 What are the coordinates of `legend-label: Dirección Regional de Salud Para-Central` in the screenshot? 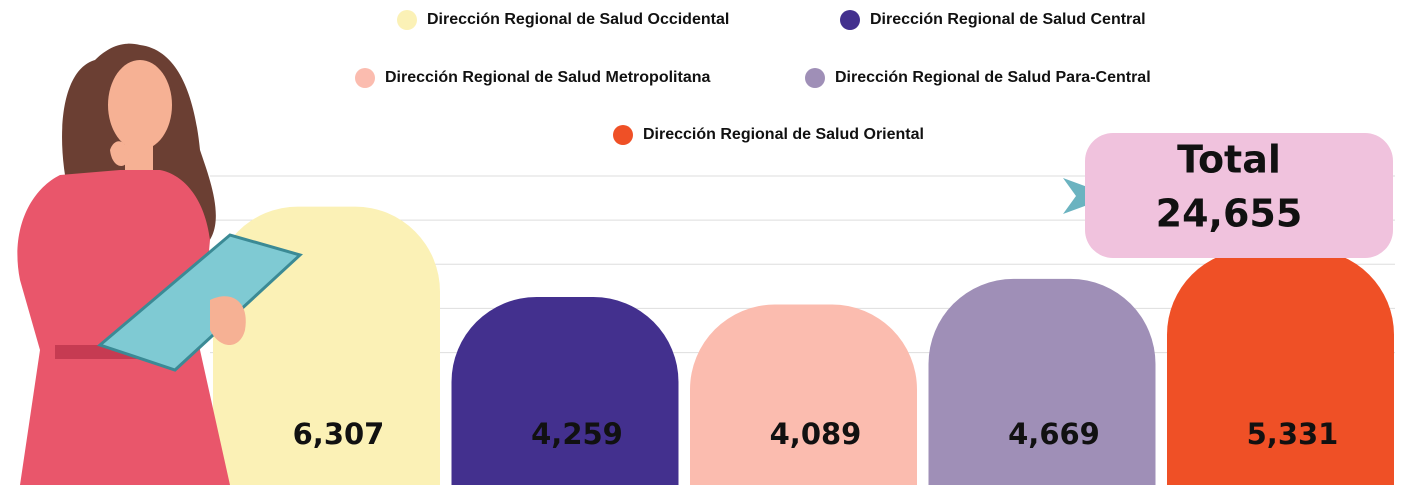 It's located at (993, 77).